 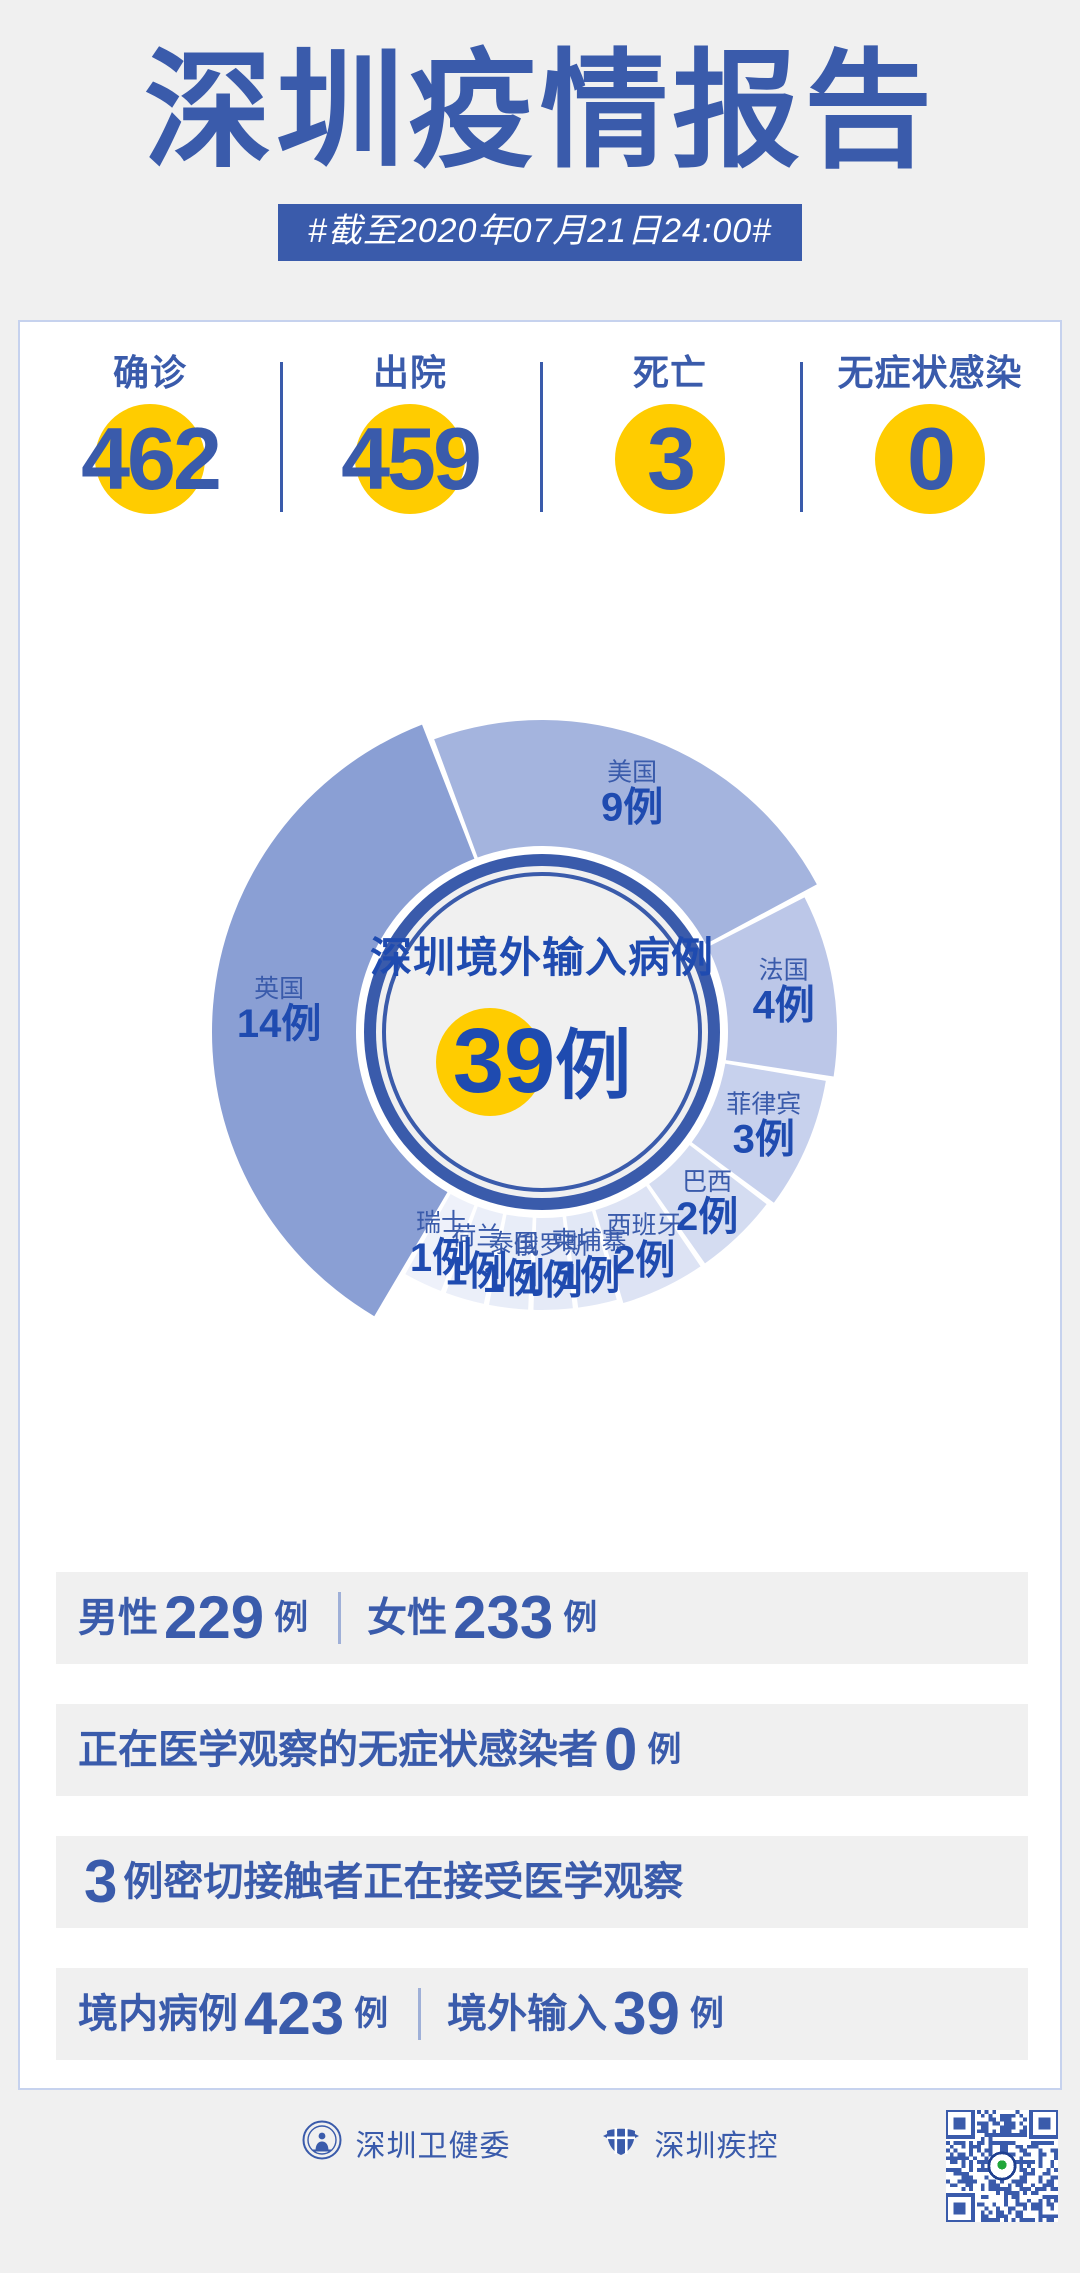 I want to click on credit-name: 深圳疾控, so click(x=716, y=2146).